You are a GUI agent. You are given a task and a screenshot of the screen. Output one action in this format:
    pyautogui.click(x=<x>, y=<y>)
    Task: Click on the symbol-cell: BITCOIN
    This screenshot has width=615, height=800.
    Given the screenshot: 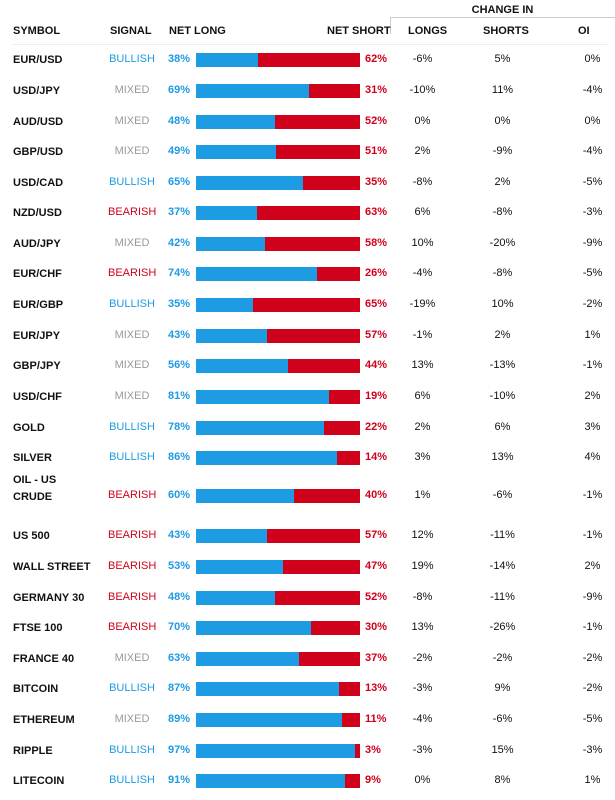 What is the action you would take?
    pyautogui.click(x=36, y=689)
    